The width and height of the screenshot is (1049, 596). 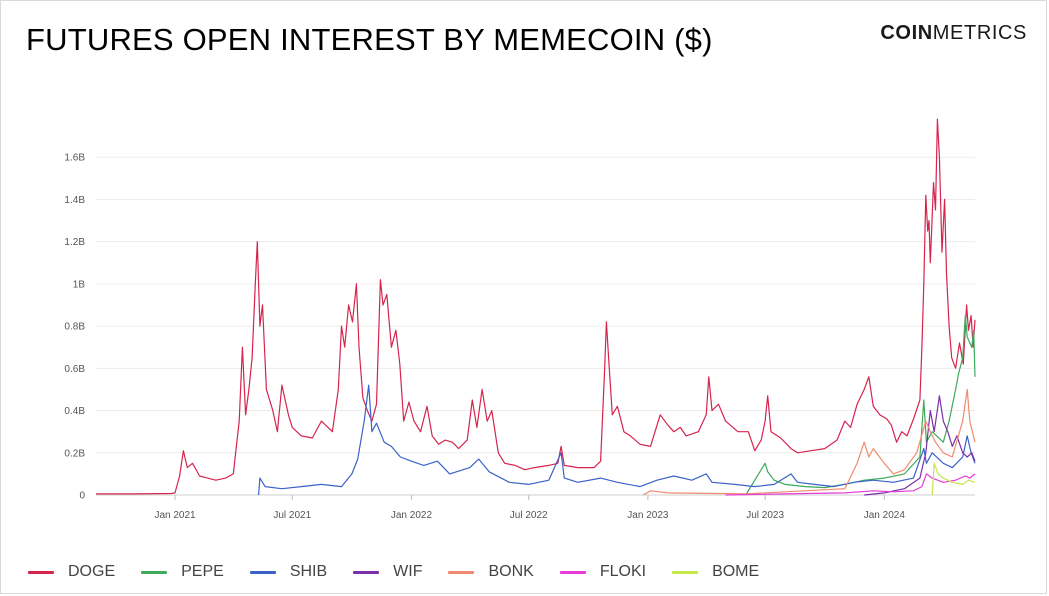 What do you see at coordinates (529, 515) in the screenshot?
I see `x-tick-label: Jul 2022` at bounding box center [529, 515].